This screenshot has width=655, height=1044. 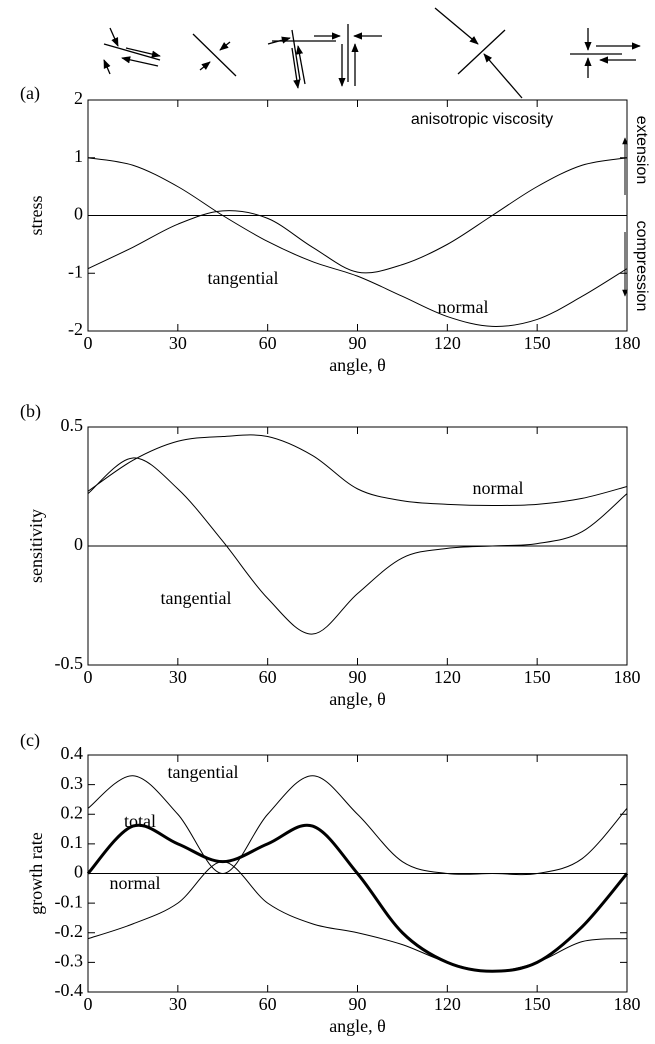 I want to click on y-axis-label: stress, so click(x=36, y=216).